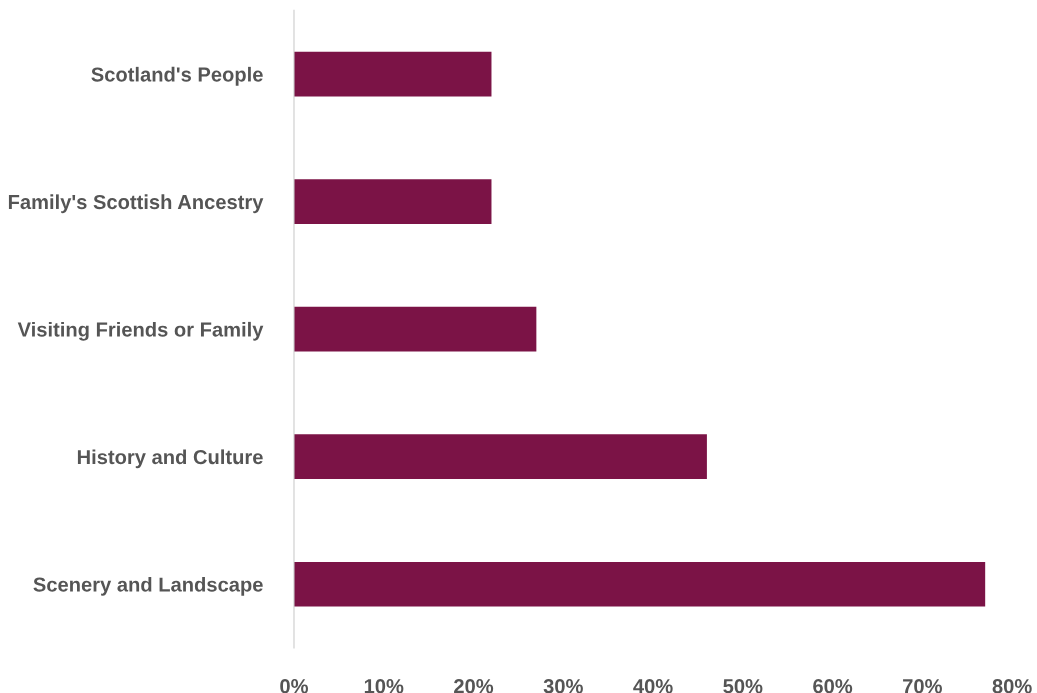 The height and width of the screenshot is (693, 1037). Describe the element at coordinates (833, 686) in the screenshot. I see `x-tick-label: 60%` at that location.